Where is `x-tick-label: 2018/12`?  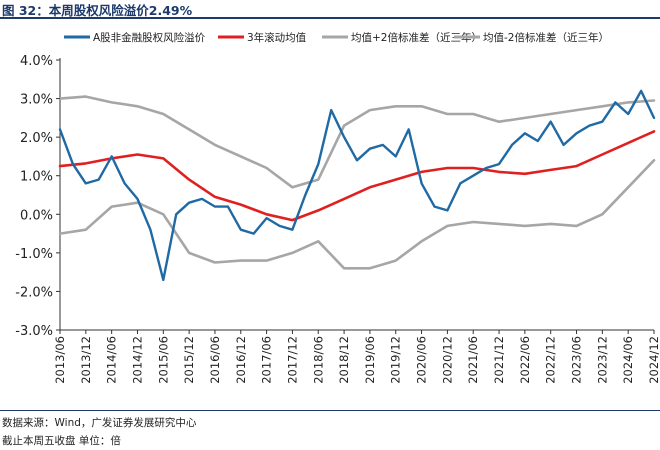 x-tick-label: 2018/12 is located at coordinates (344, 360).